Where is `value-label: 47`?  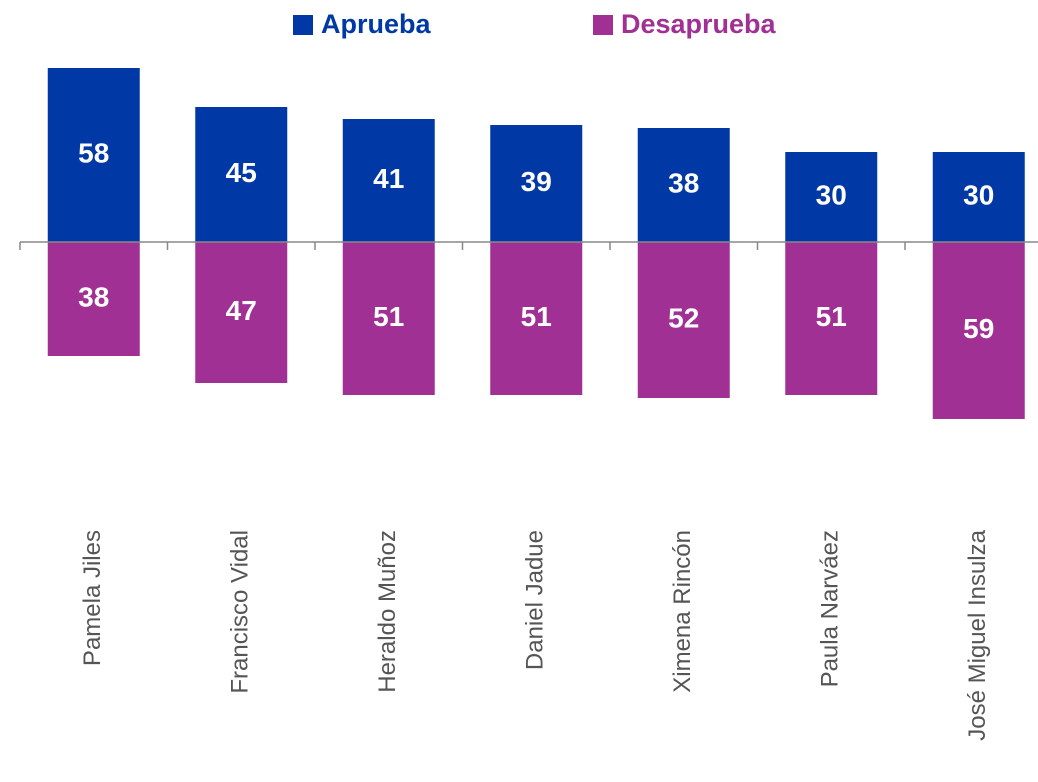 value-label: 47 is located at coordinates (241, 310).